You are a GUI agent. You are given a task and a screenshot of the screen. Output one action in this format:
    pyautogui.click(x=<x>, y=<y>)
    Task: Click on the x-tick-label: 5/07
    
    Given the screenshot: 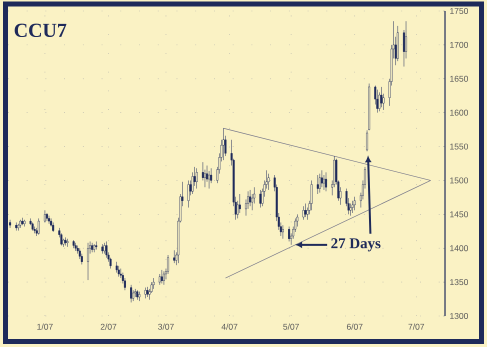 What is the action you would take?
    pyautogui.click(x=291, y=327)
    